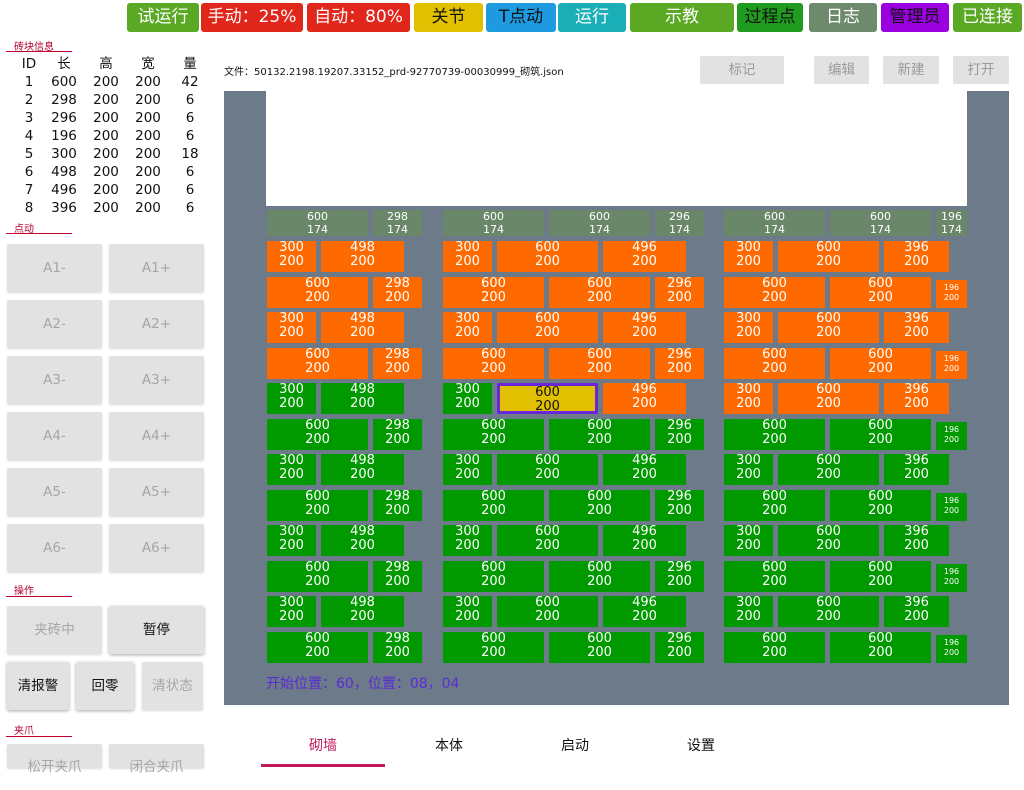 This screenshot has height=790, width=1024. Describe the element at coordinates (105, 686) in the screenshot. I see `operation-button-3: 回零` at that location.